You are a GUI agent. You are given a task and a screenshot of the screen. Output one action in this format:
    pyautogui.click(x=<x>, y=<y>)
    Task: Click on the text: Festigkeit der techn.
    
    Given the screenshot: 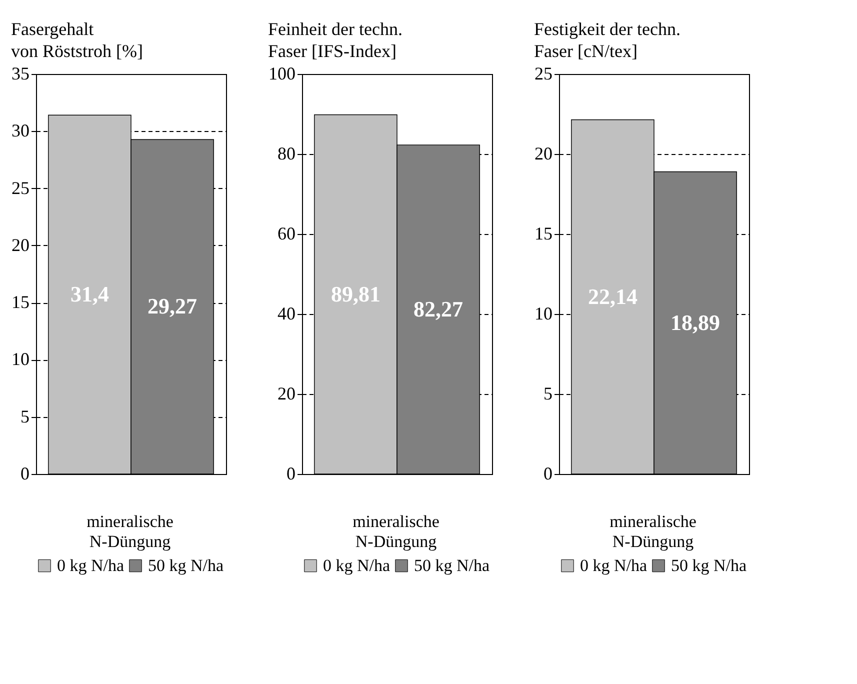 What is the action you would take?
    pyautogui.click(x=607, y=29)
    